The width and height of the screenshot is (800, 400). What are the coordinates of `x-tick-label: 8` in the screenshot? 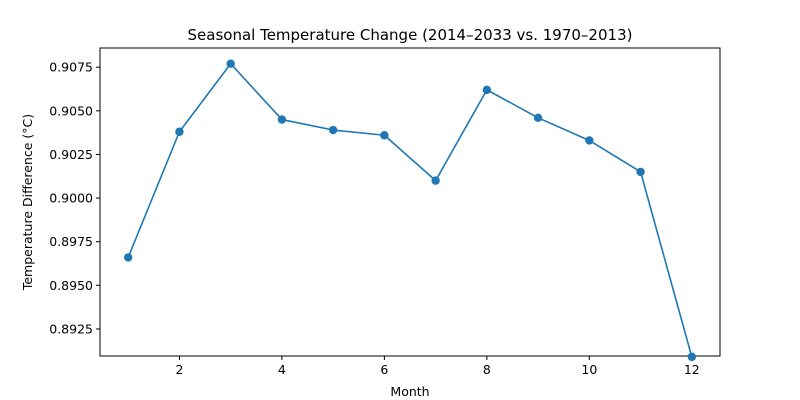 It's located at (487, 369).